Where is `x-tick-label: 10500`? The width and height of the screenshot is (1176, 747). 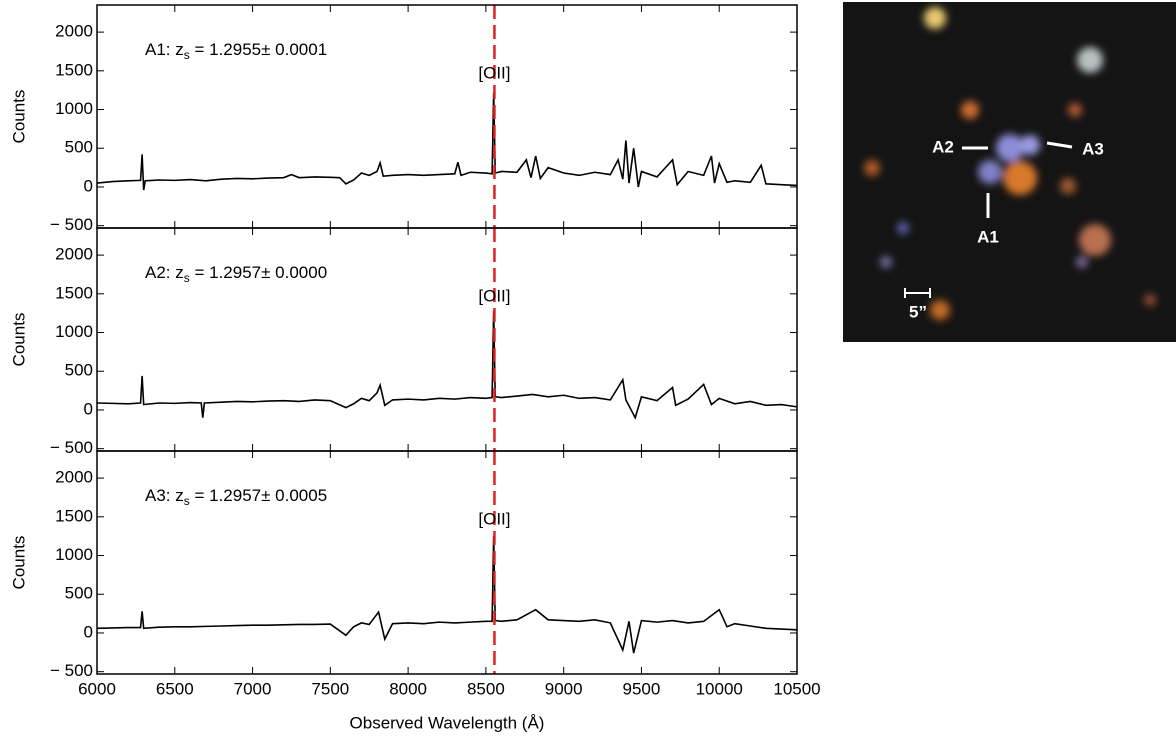 x-tick-label: 10500 is located at coordinates (796, 688).